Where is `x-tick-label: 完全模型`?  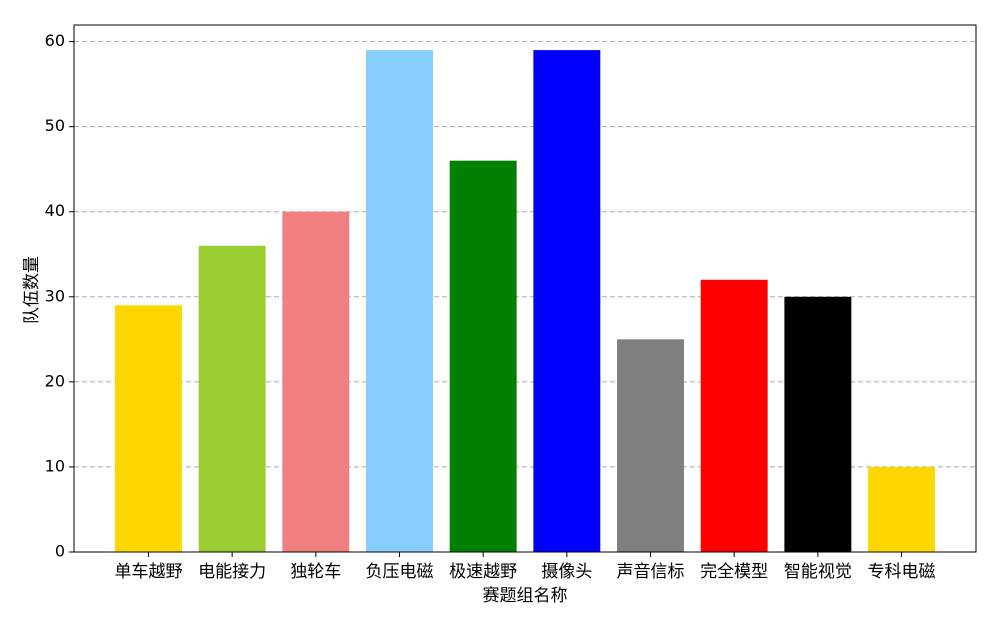 x-tick-label: 完全模型 is located at coordinates (734, 572).